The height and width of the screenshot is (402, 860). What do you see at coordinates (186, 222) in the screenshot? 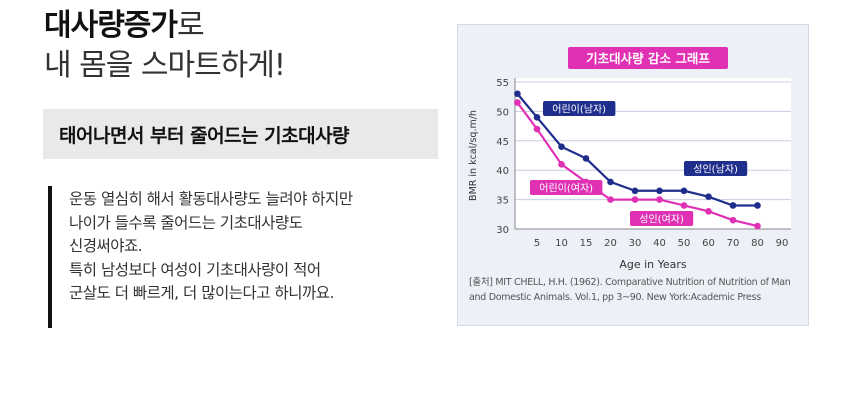
I see `paragraph-line: 나이가 들수록 줄어드는 기초대사량도` at bounding box center [186, 222].